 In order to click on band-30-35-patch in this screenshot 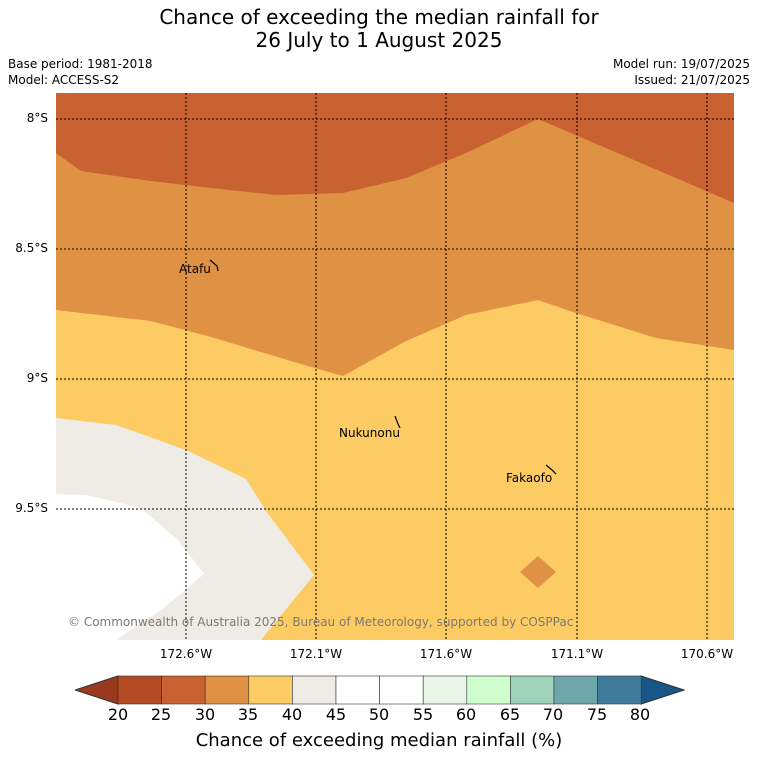, I will do `click(538, 572)`.